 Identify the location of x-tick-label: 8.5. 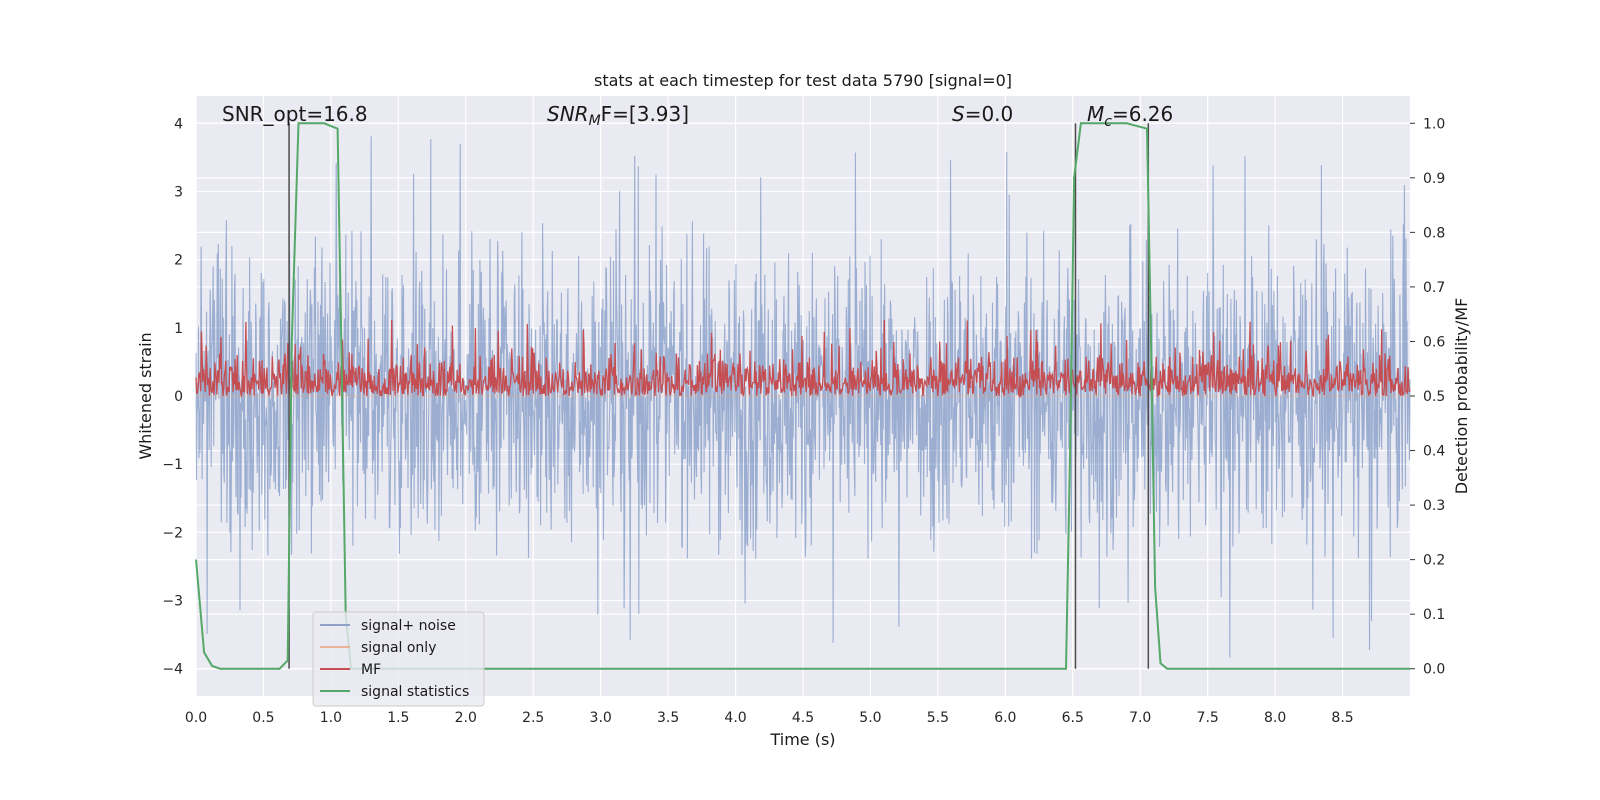
(1342, 718).